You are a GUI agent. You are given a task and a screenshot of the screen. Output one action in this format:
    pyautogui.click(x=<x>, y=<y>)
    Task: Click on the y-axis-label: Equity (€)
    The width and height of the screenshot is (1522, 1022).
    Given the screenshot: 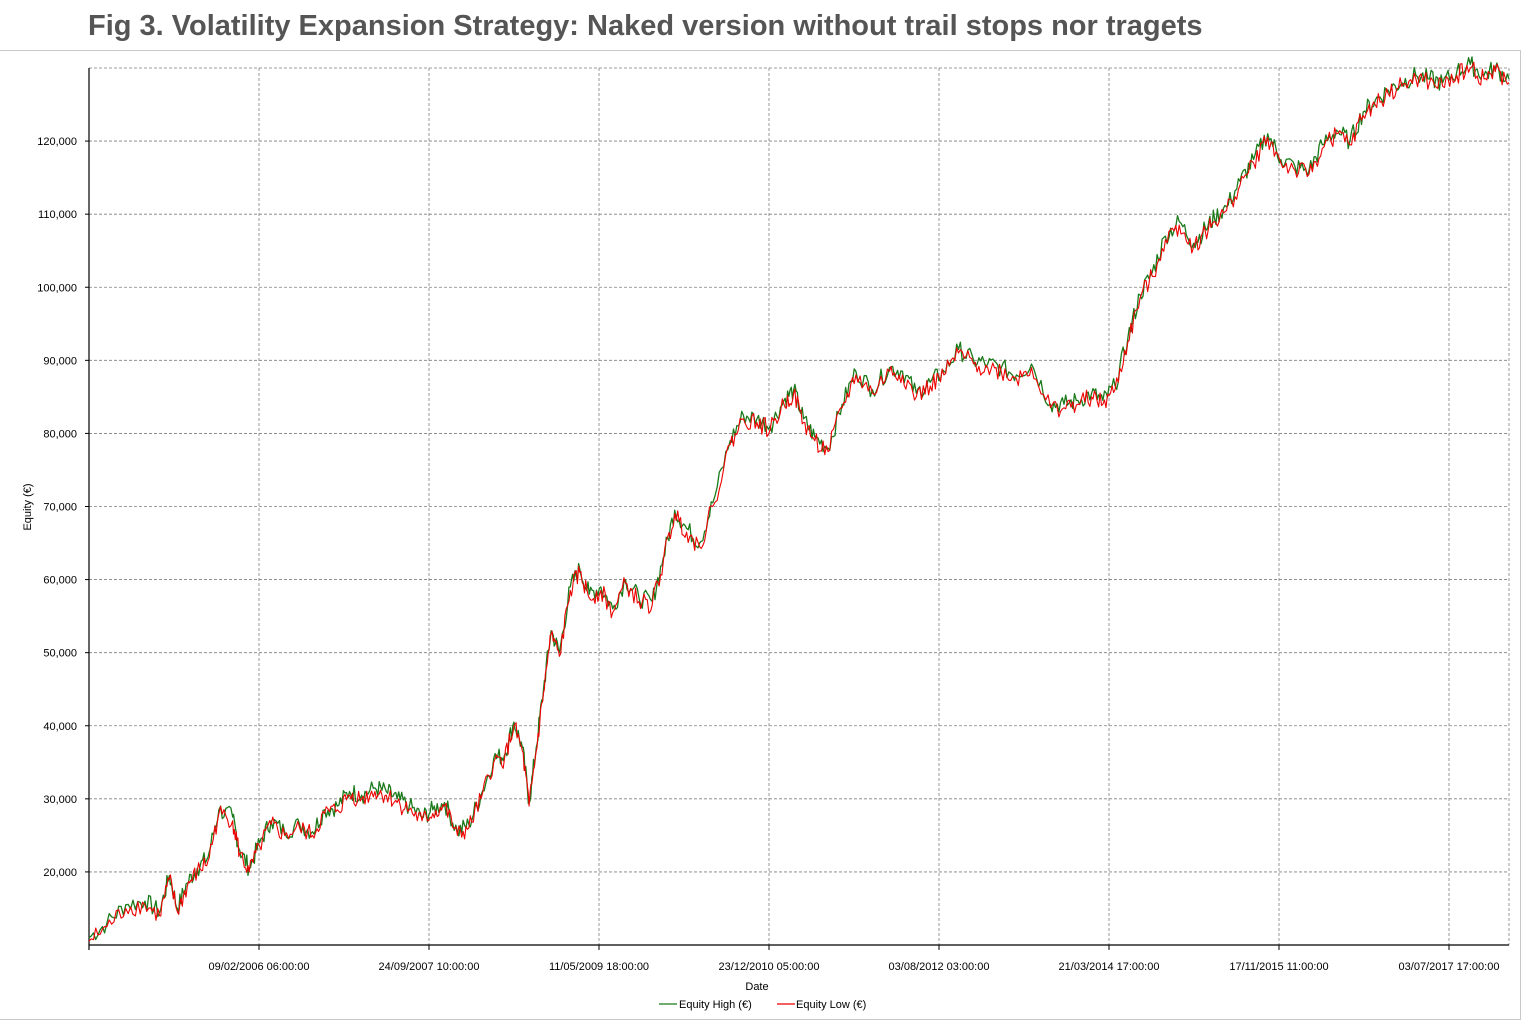 What is the action you would take?
    pyautogui.click(x=28, y=506)
    